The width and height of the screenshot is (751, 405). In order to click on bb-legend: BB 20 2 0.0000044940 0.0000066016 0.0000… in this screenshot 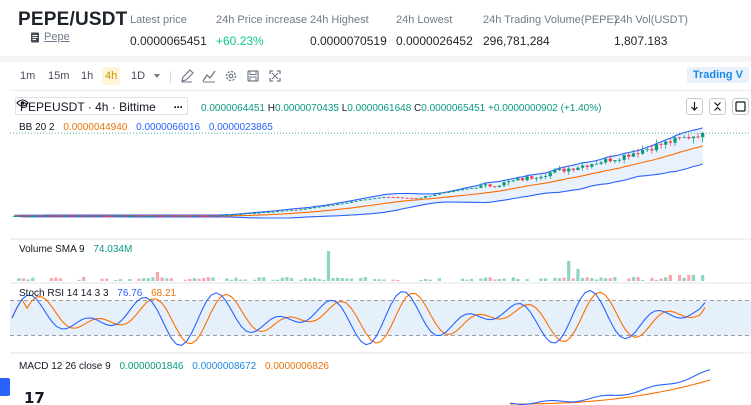, I will do `click(146, 127)`.